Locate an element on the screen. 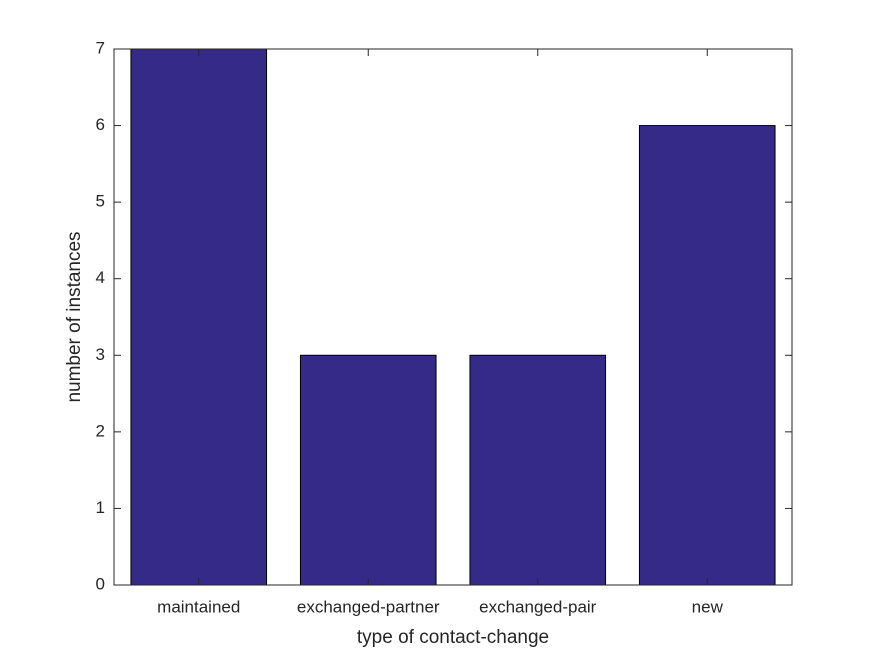 Image resolution: width=875 pixels, height=656 pixels. y-tick-label: 5 is located at coordinates (100, 201).